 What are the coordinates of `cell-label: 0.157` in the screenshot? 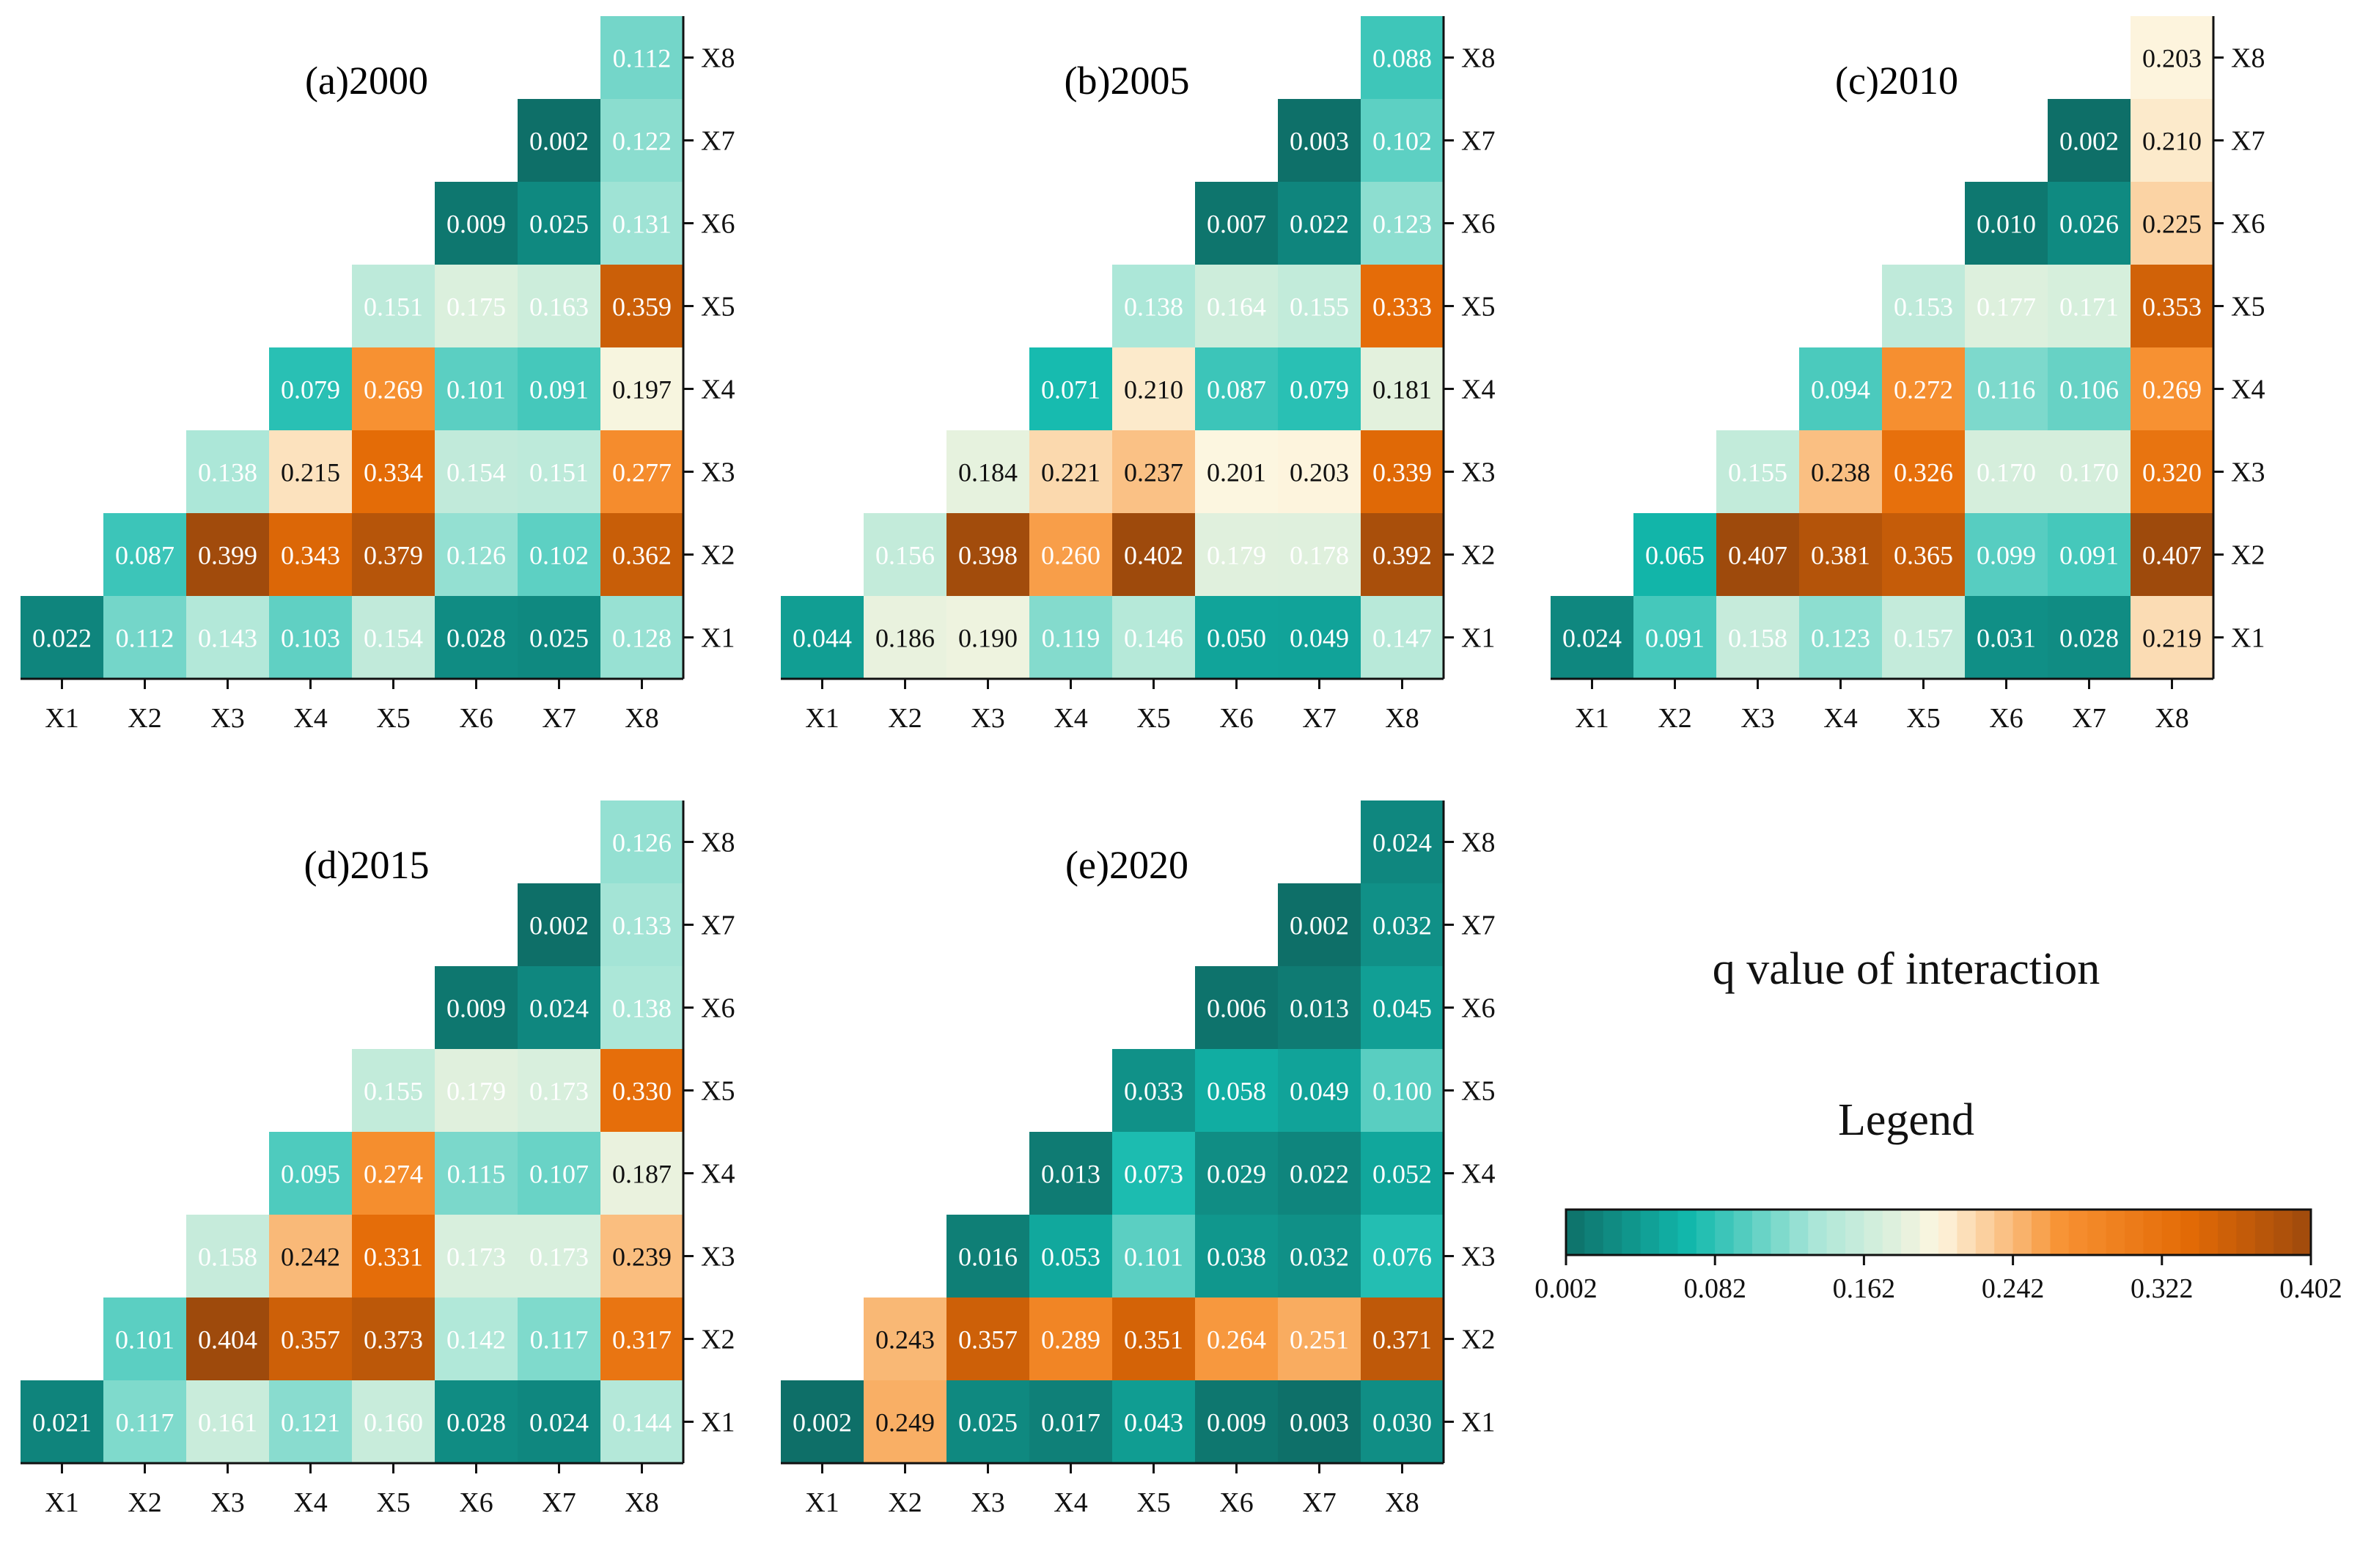 It's located at (1923, 638).